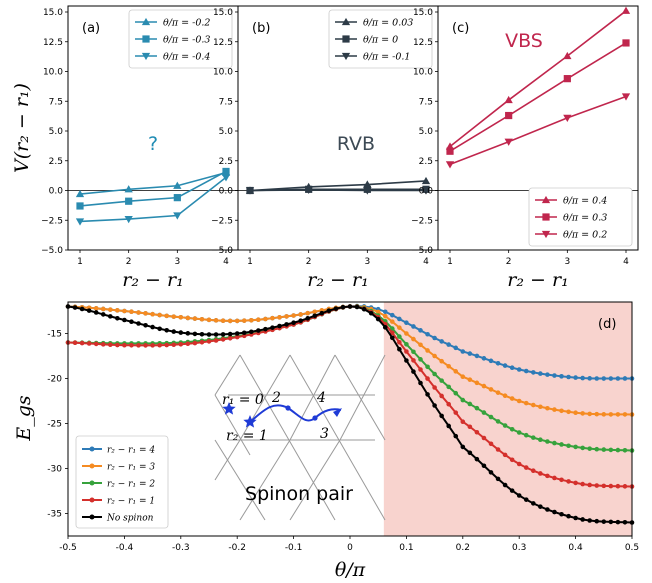  What do you see at coordinates (406, 548) in the screenshot?
I see `x-tick-label: 0.1` at bounding box center [406, 548].